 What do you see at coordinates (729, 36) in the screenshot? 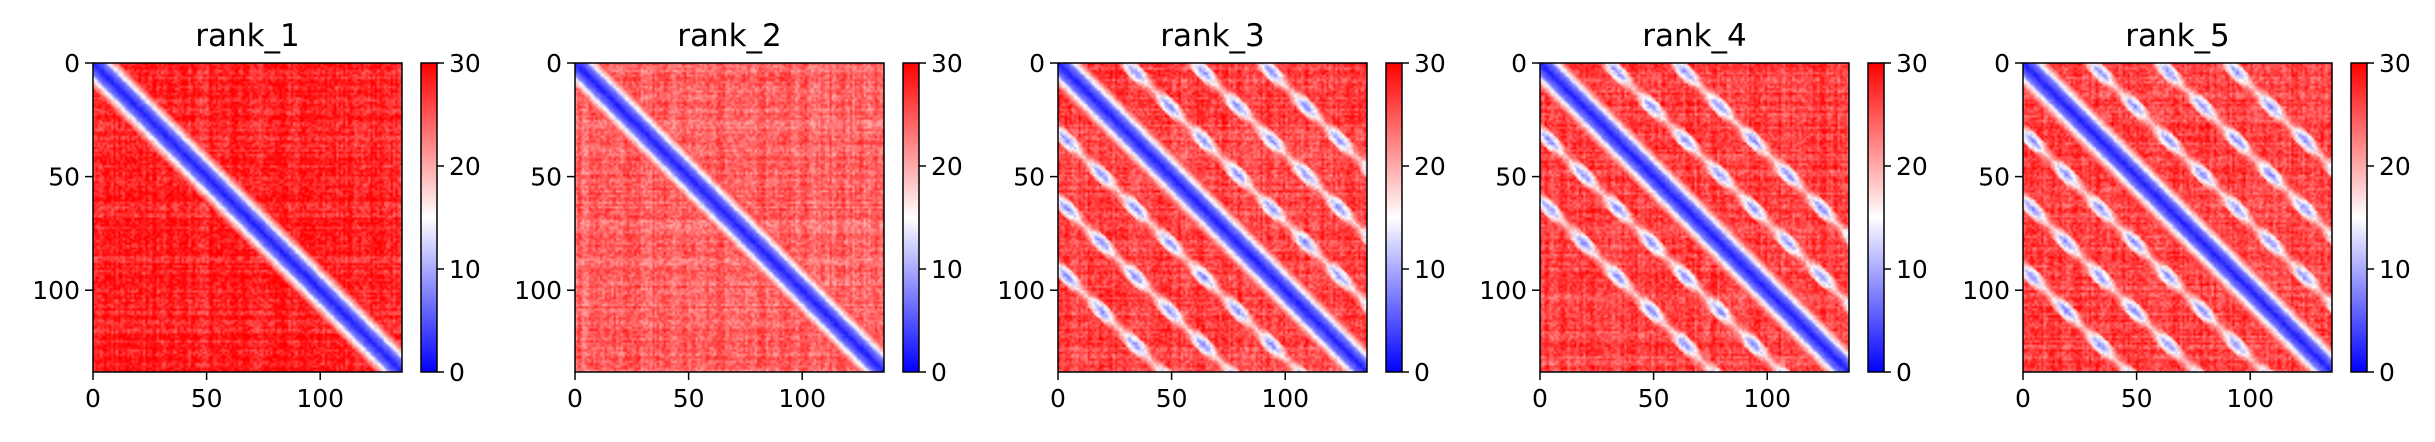
I see `panel-title: rank_2` at bounding box center [729, 36].